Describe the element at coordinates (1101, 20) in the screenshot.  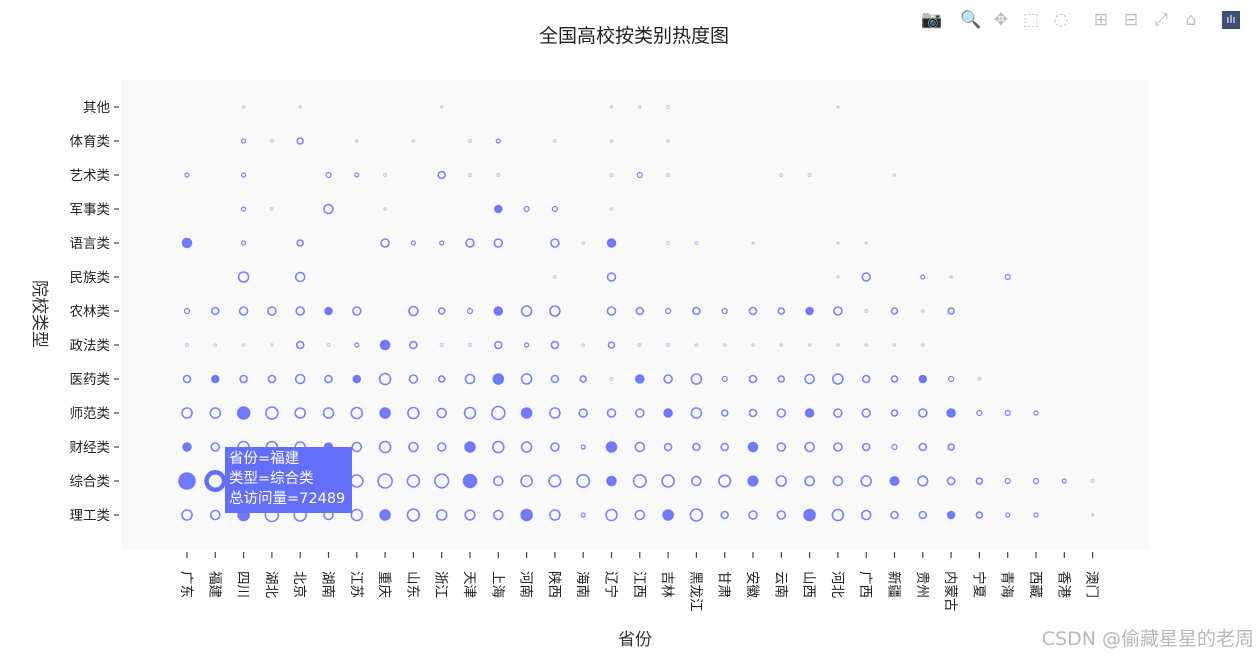
I see `zoom-in-icon: ⊞` at that location.